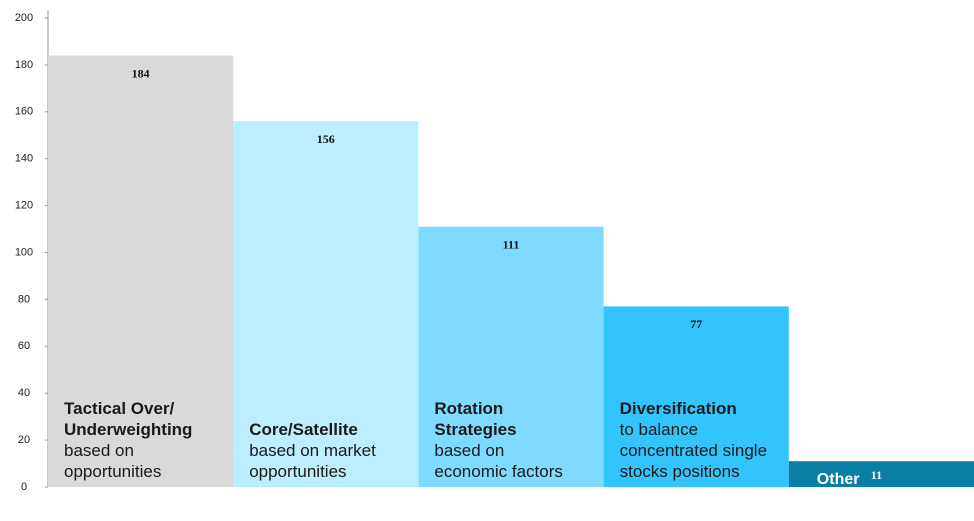 This screenshot has height=521, width=974. What do you see at coordinates (24, 440) in the screenshot?
I see `y-tick-label: 20` at bounding box center [24, 440].